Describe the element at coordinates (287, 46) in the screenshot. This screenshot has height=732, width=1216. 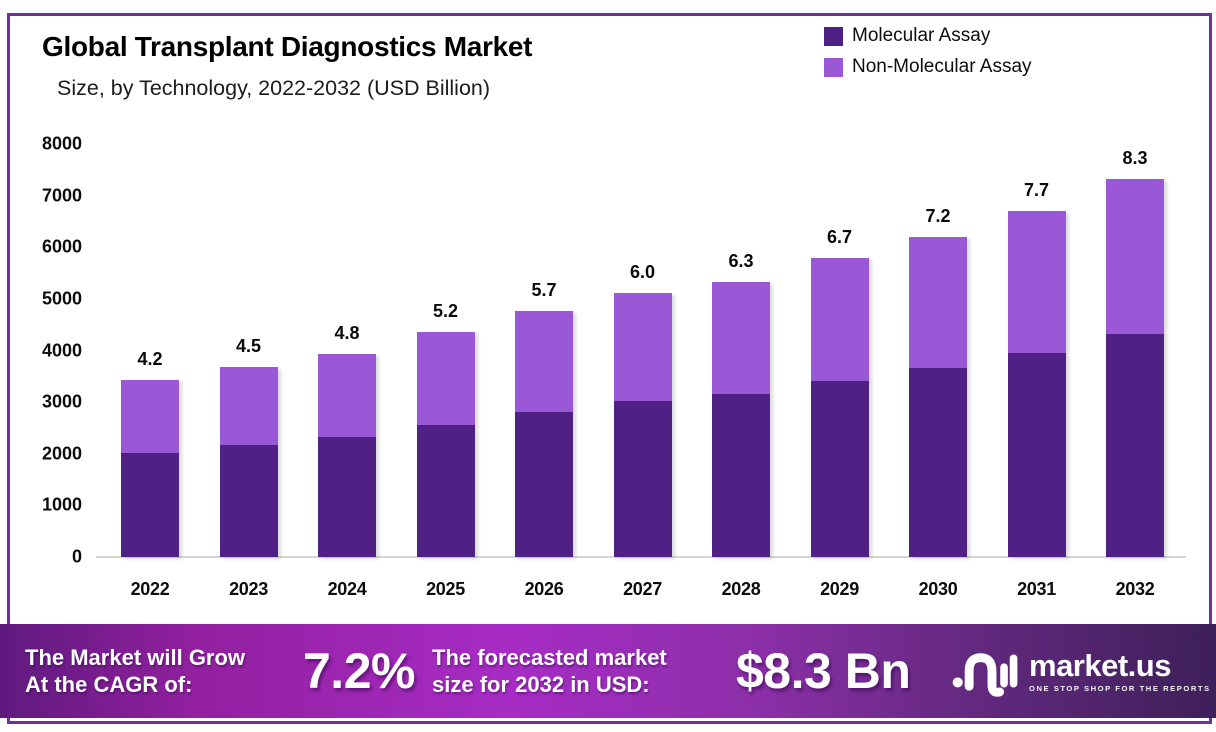
I see `chart-title: Global Transplant Diagnostics Market` at that location.